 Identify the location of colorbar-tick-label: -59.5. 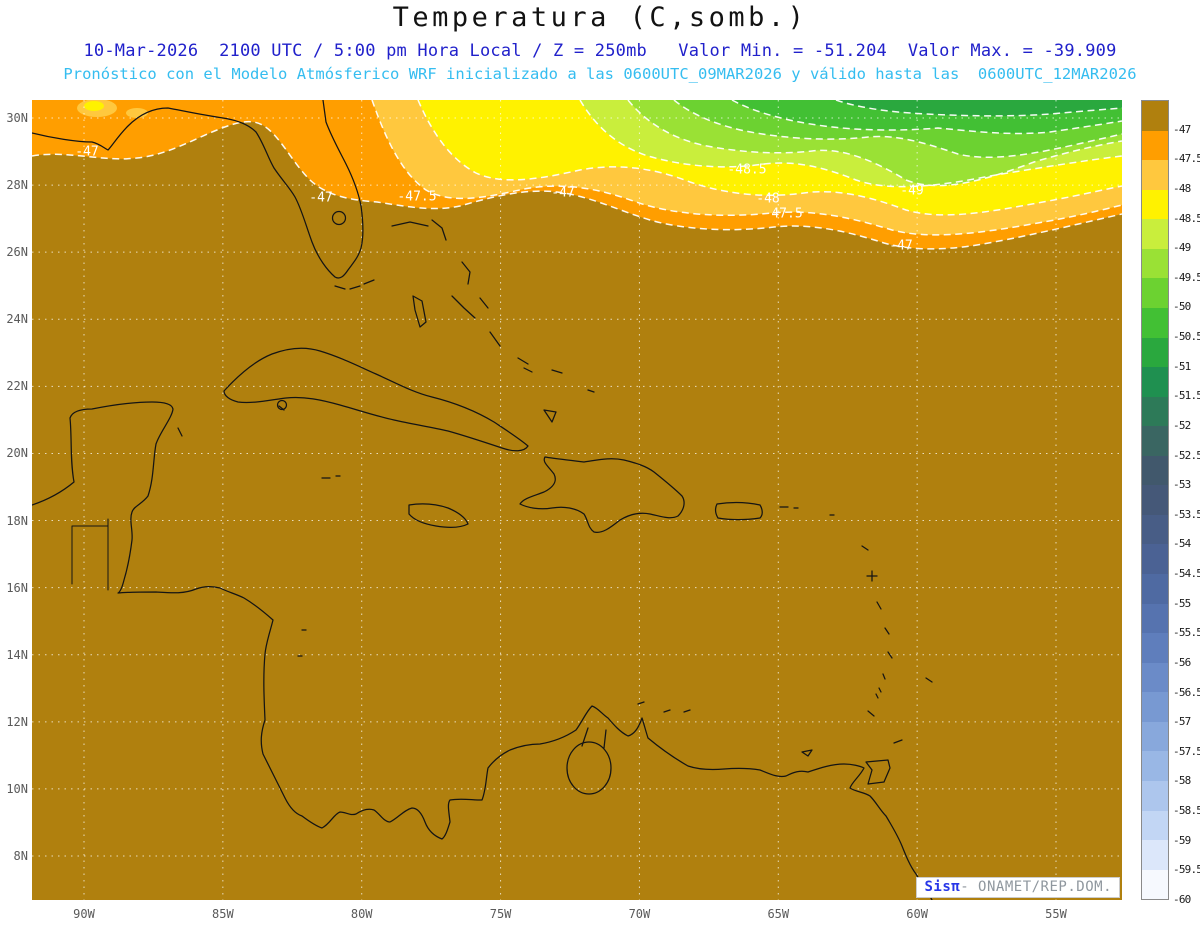
(1186, 870).